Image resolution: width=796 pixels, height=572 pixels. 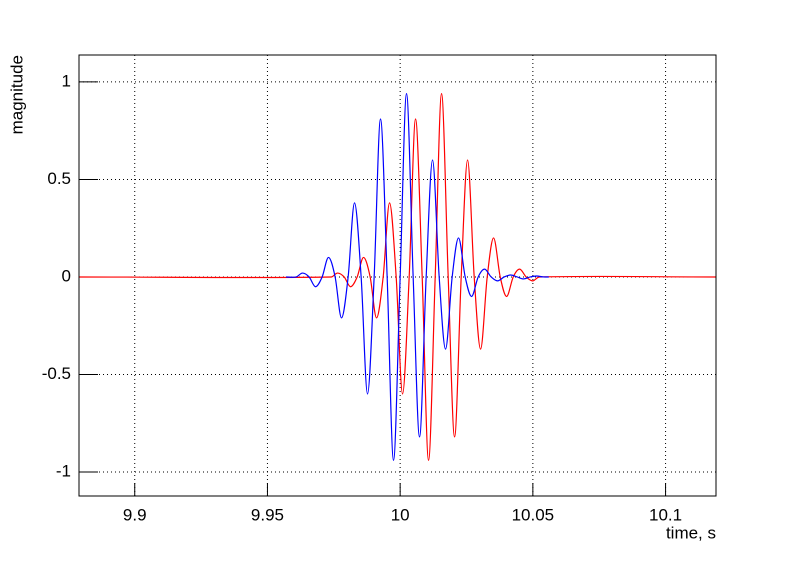 I want to click on x-tick-label: 10.1, so click(x=665, y=514).